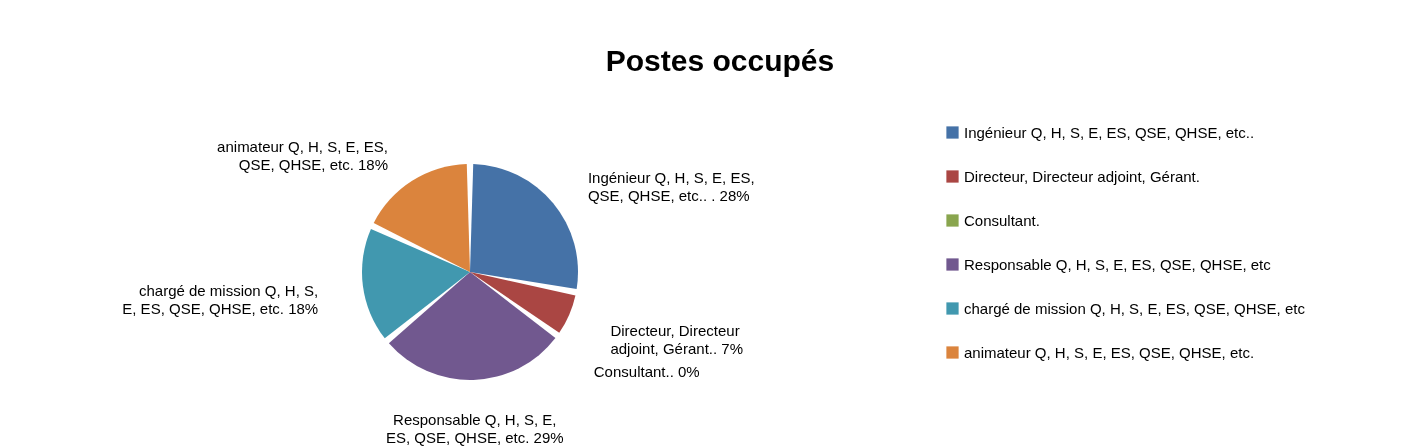 The height and width of the screenshot is (446, 1424). Describe the element at coordinates (1082, 176) in the screenshot. I see `legend-label: Directeur, Directeur adjoint, Gérant.` at that location.